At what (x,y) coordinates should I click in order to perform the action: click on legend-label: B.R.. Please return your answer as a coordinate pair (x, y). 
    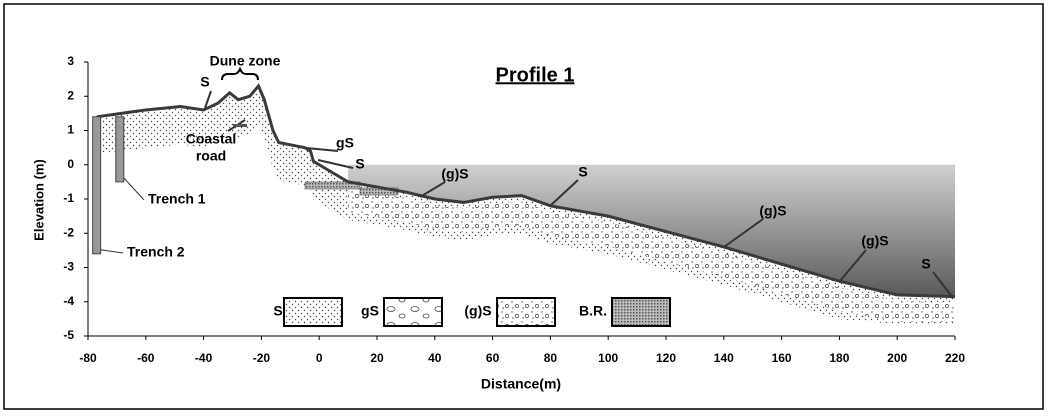
    Looking at the image, I should click on (593, 311).